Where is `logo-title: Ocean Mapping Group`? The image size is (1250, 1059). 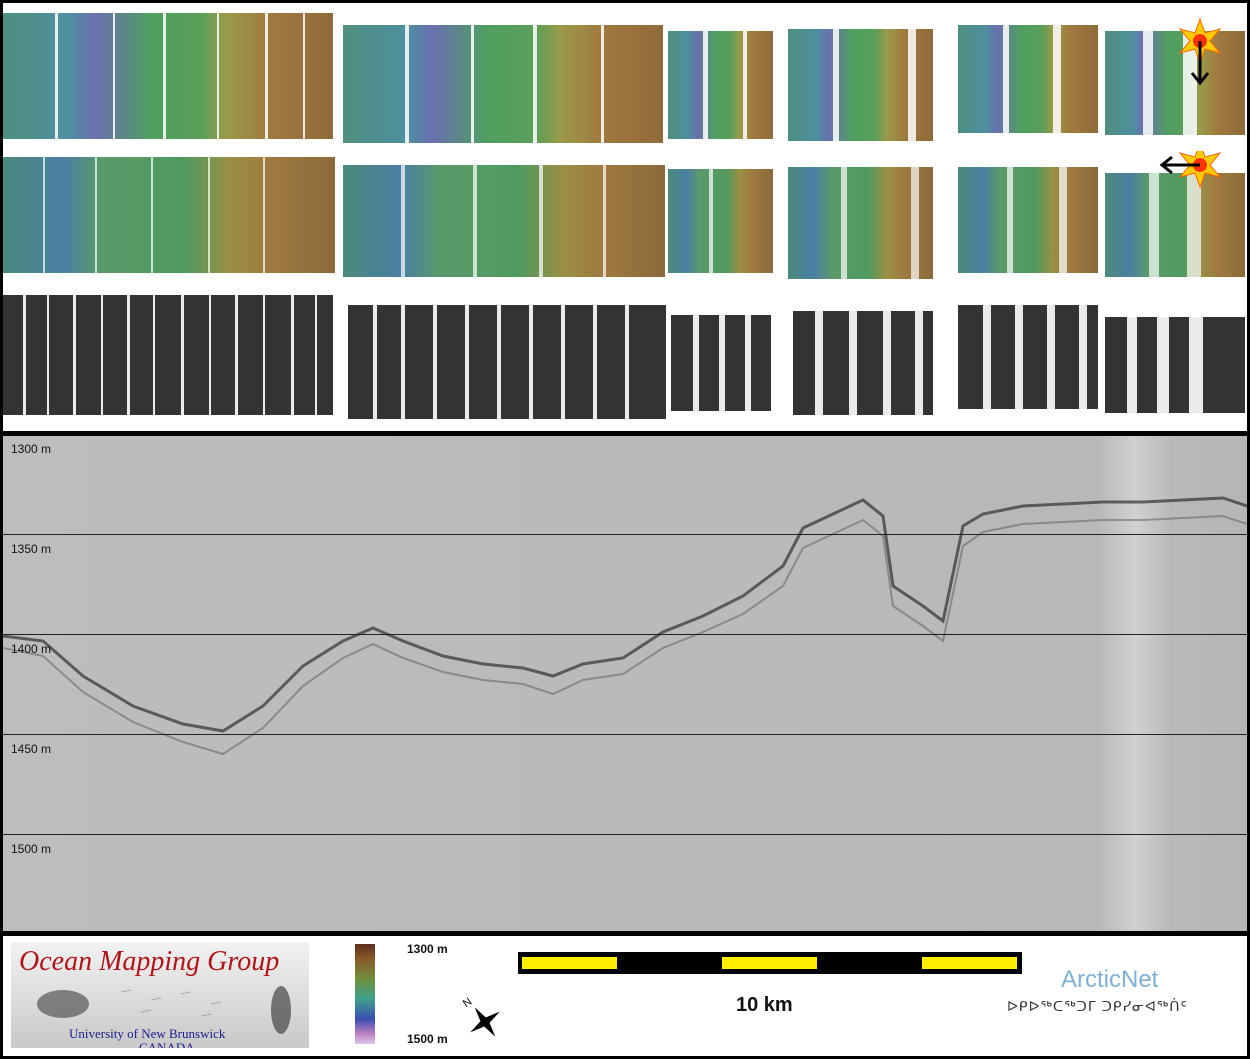 logo-title: Ocean Mapping Group is located at coordinates (149, 961).